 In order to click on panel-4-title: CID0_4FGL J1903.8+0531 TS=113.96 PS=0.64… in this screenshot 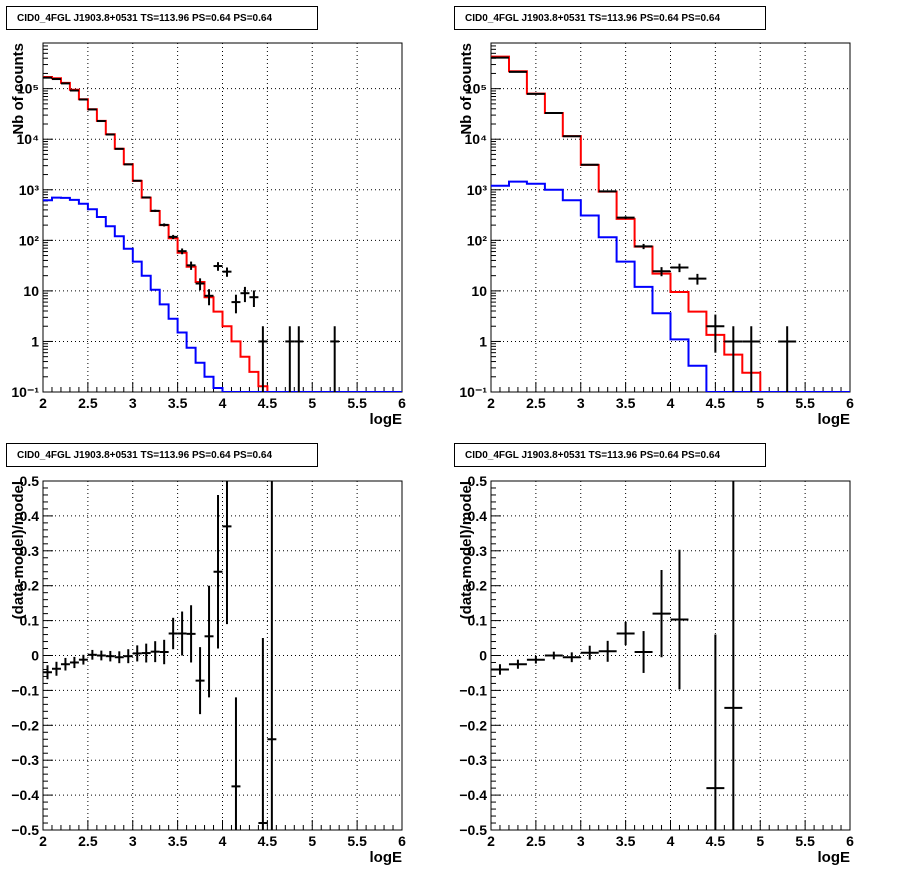, I will do `click(610, 455)`.